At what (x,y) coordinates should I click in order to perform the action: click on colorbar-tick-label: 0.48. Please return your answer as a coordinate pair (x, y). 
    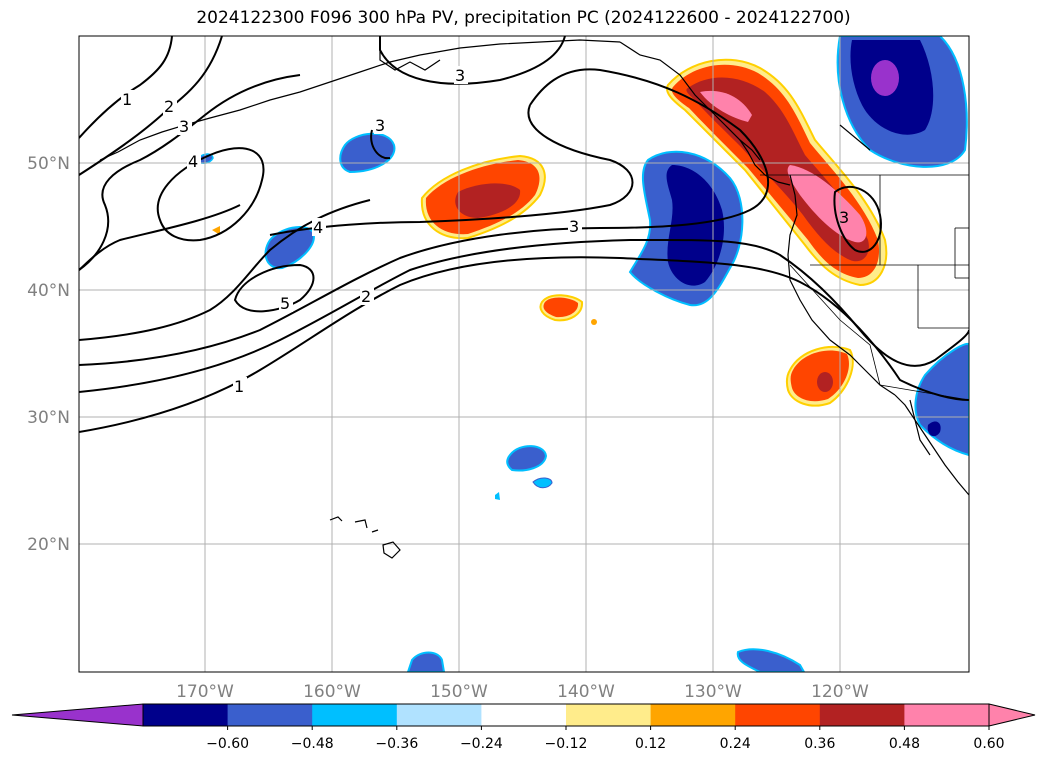
    Looking at the image, I should click on (904, 744).